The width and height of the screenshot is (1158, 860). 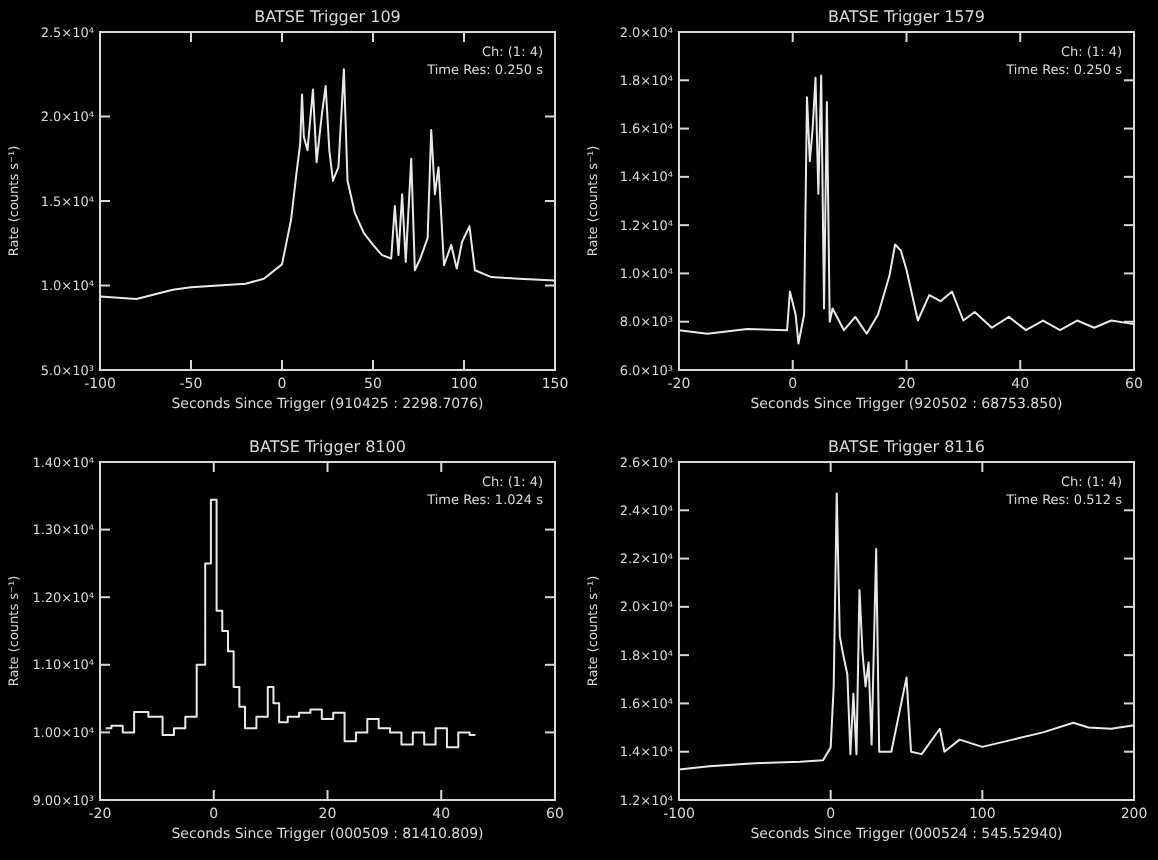 What do you see at coordinates (906, 447) in the screenshot?
I see `chart-title: BATSE Trigger 8116` at bounding box center [906, 447].